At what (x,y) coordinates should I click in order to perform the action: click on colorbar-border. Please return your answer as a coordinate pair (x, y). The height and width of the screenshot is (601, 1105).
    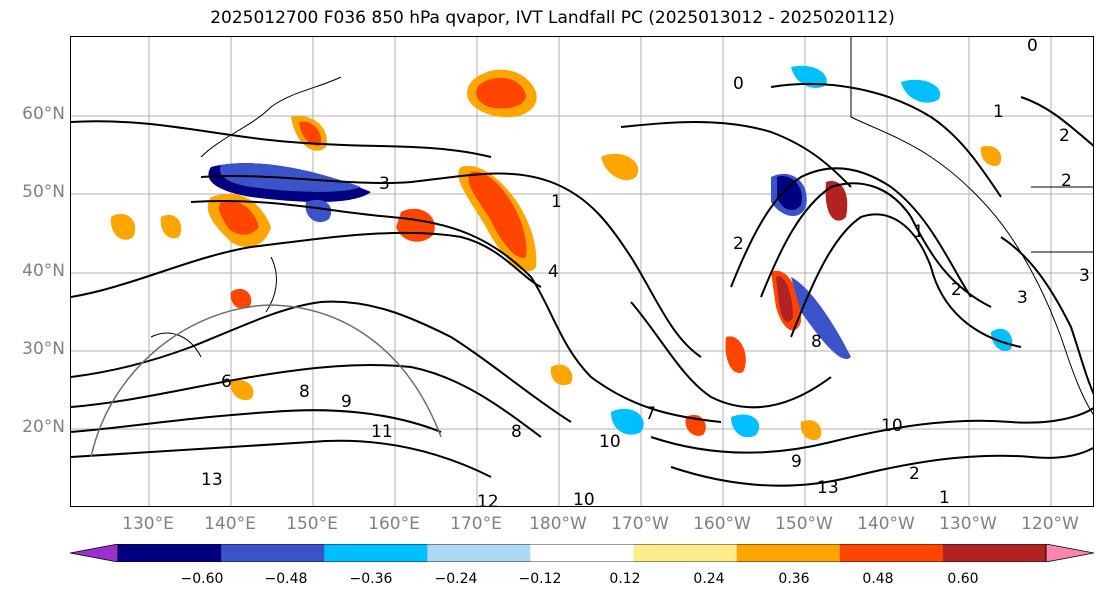
    Looking at the image, I should click on (582, 553).